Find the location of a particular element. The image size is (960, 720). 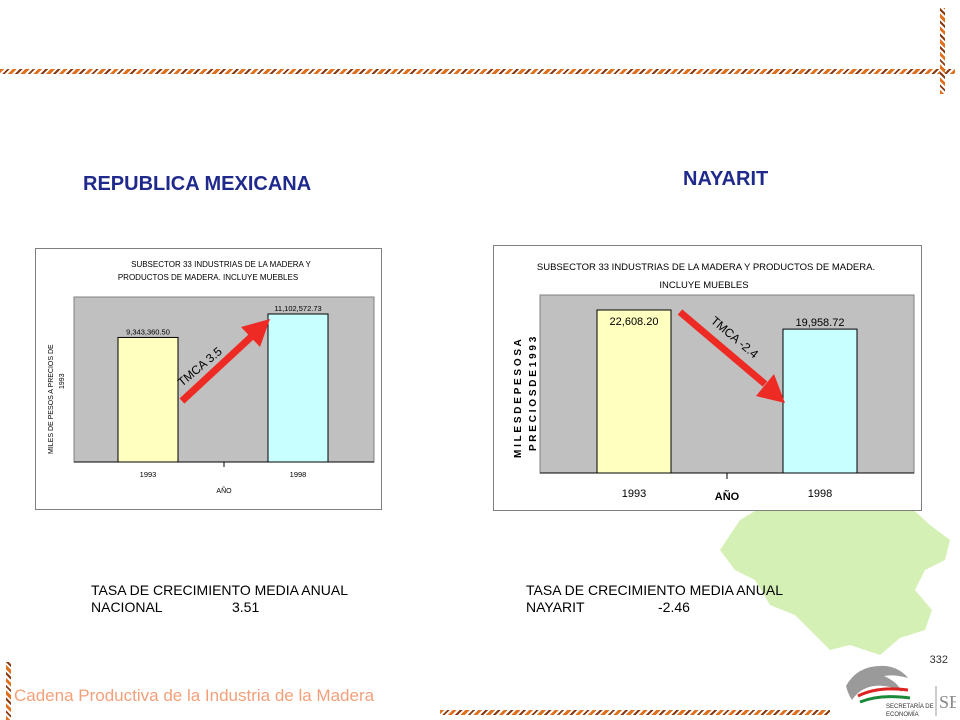

chart-left-title-line2: PRODUCTOS DE MADERA. INCLUYE MUEBLES is located at coordinates (208, 277).